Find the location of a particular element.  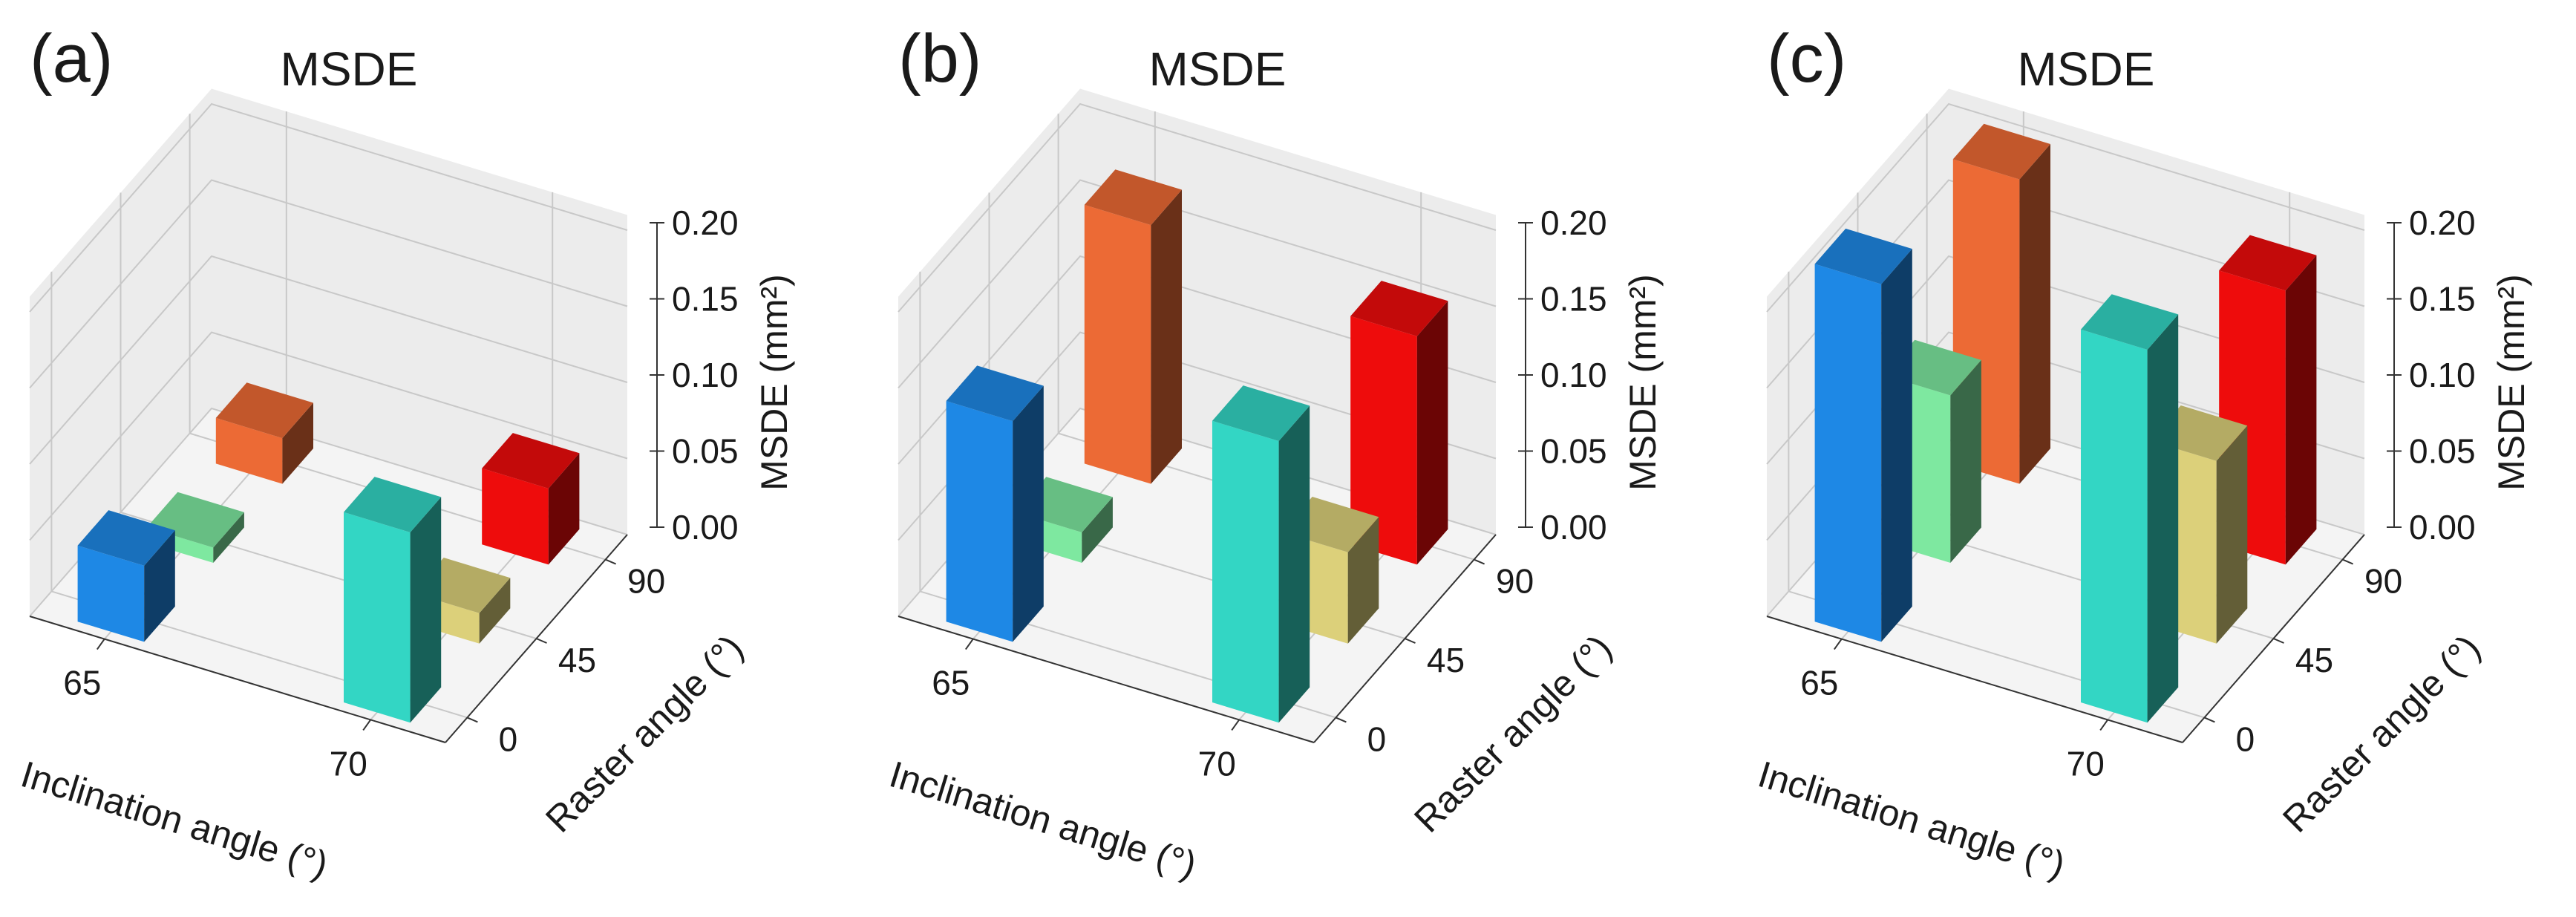

pane-back is located at coordinates (419, 311).